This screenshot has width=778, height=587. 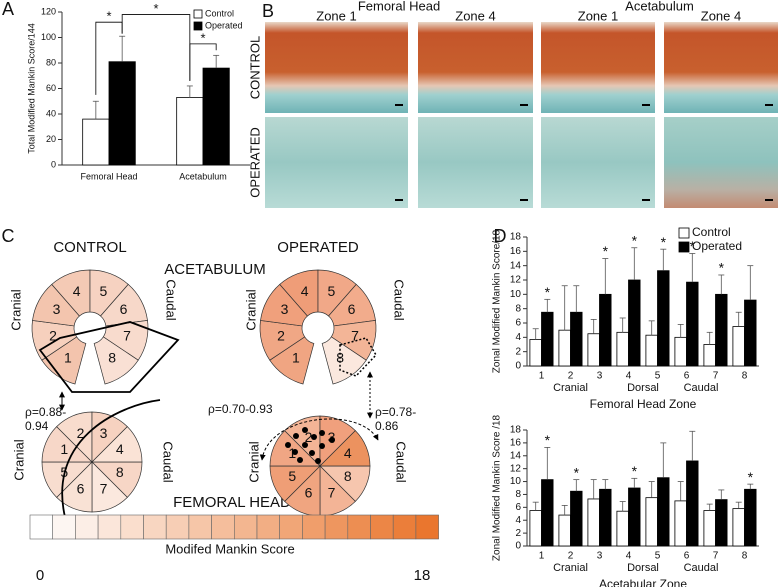 I want to click on x-tick-label: 7, so click(x=716, y=556).